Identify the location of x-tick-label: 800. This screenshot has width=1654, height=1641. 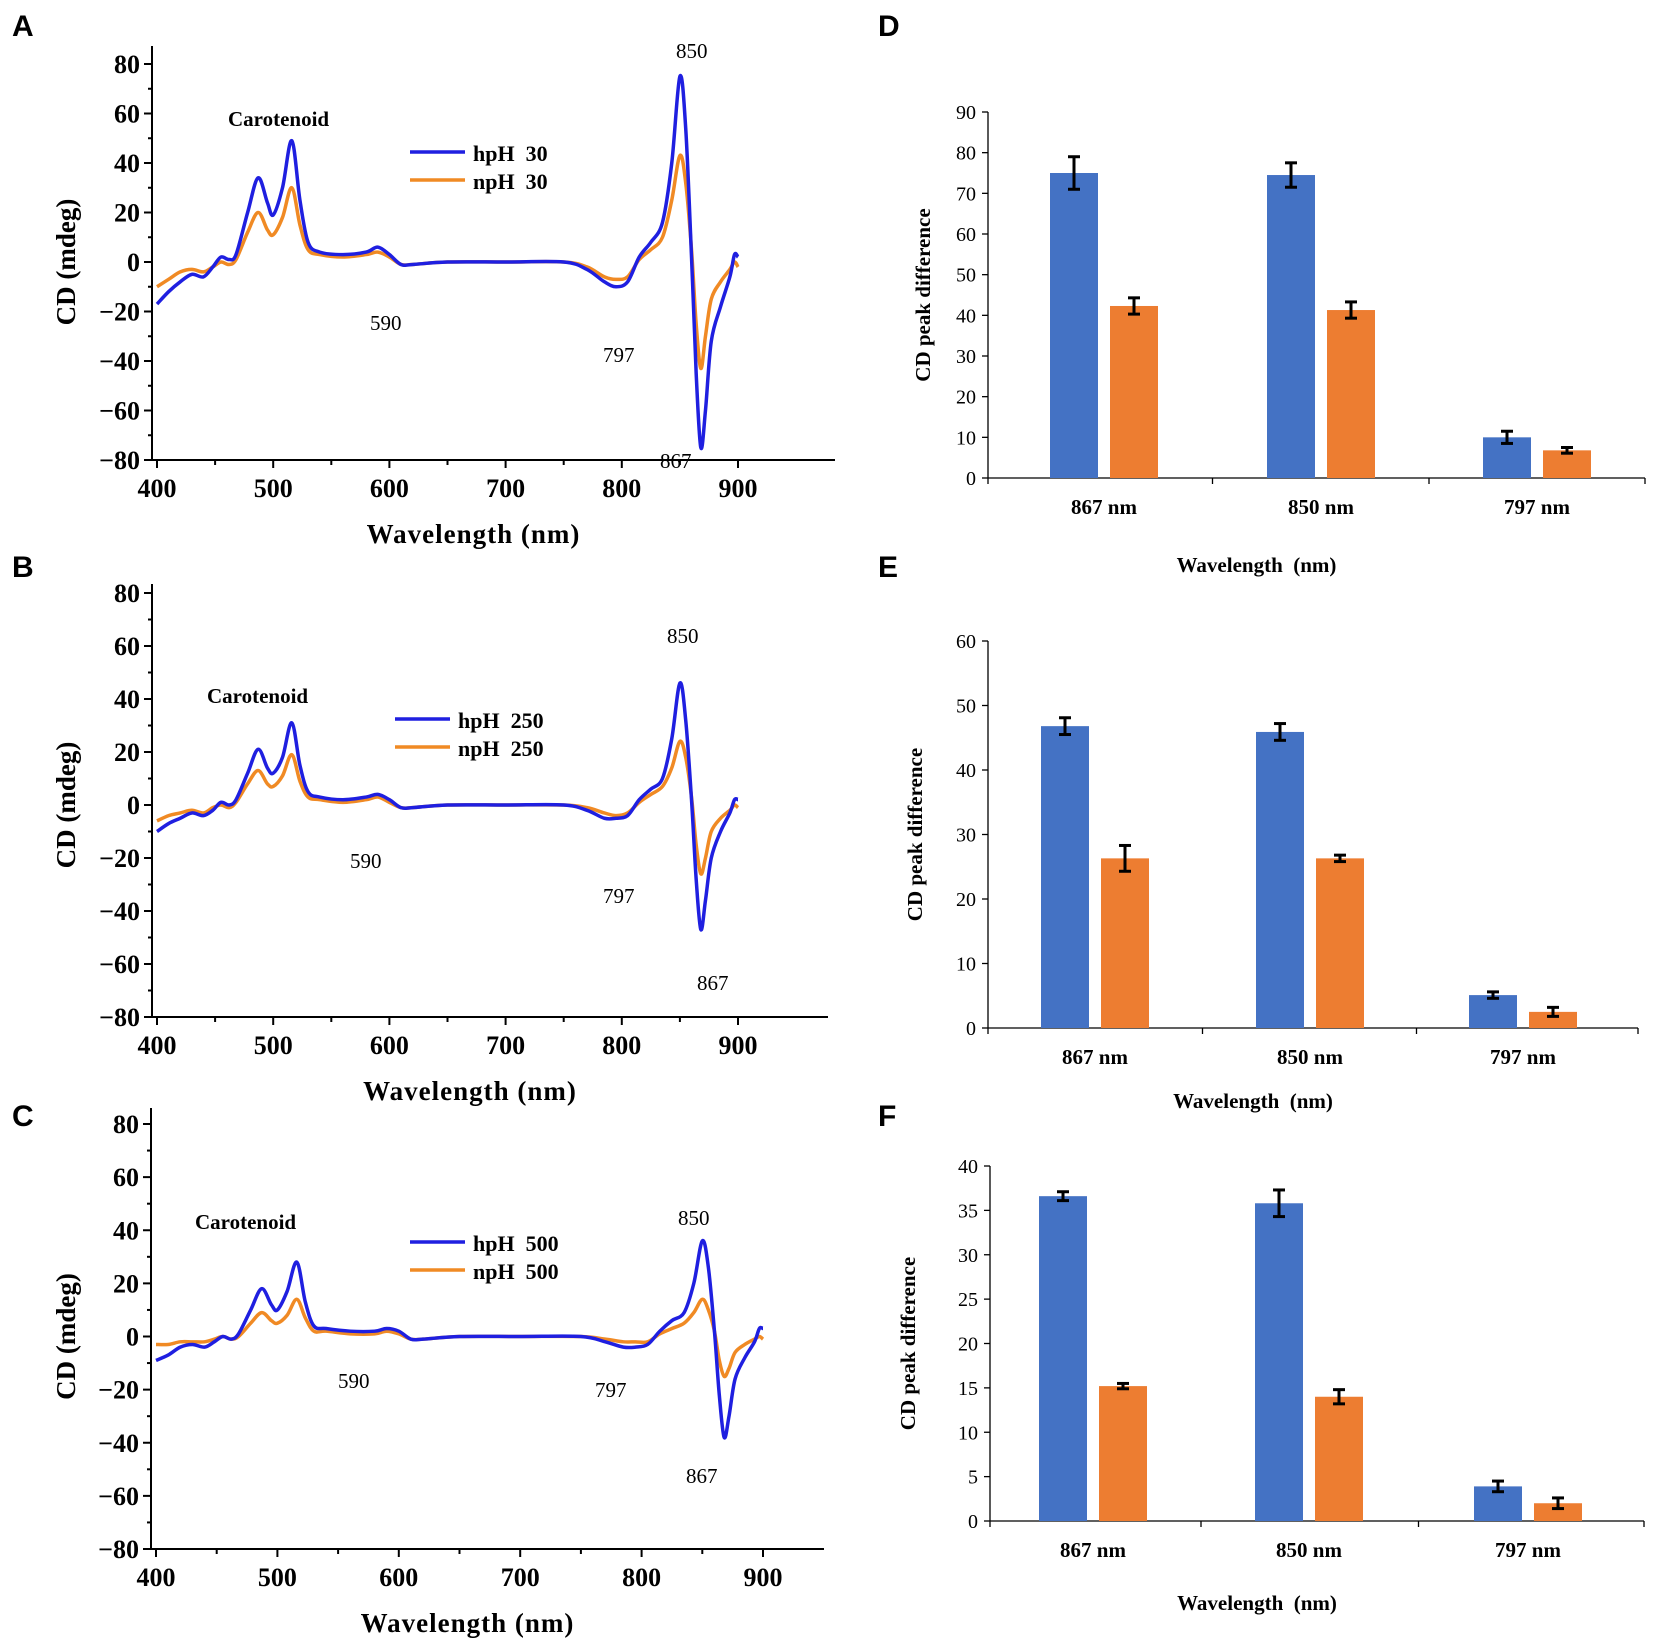
(621, 488).